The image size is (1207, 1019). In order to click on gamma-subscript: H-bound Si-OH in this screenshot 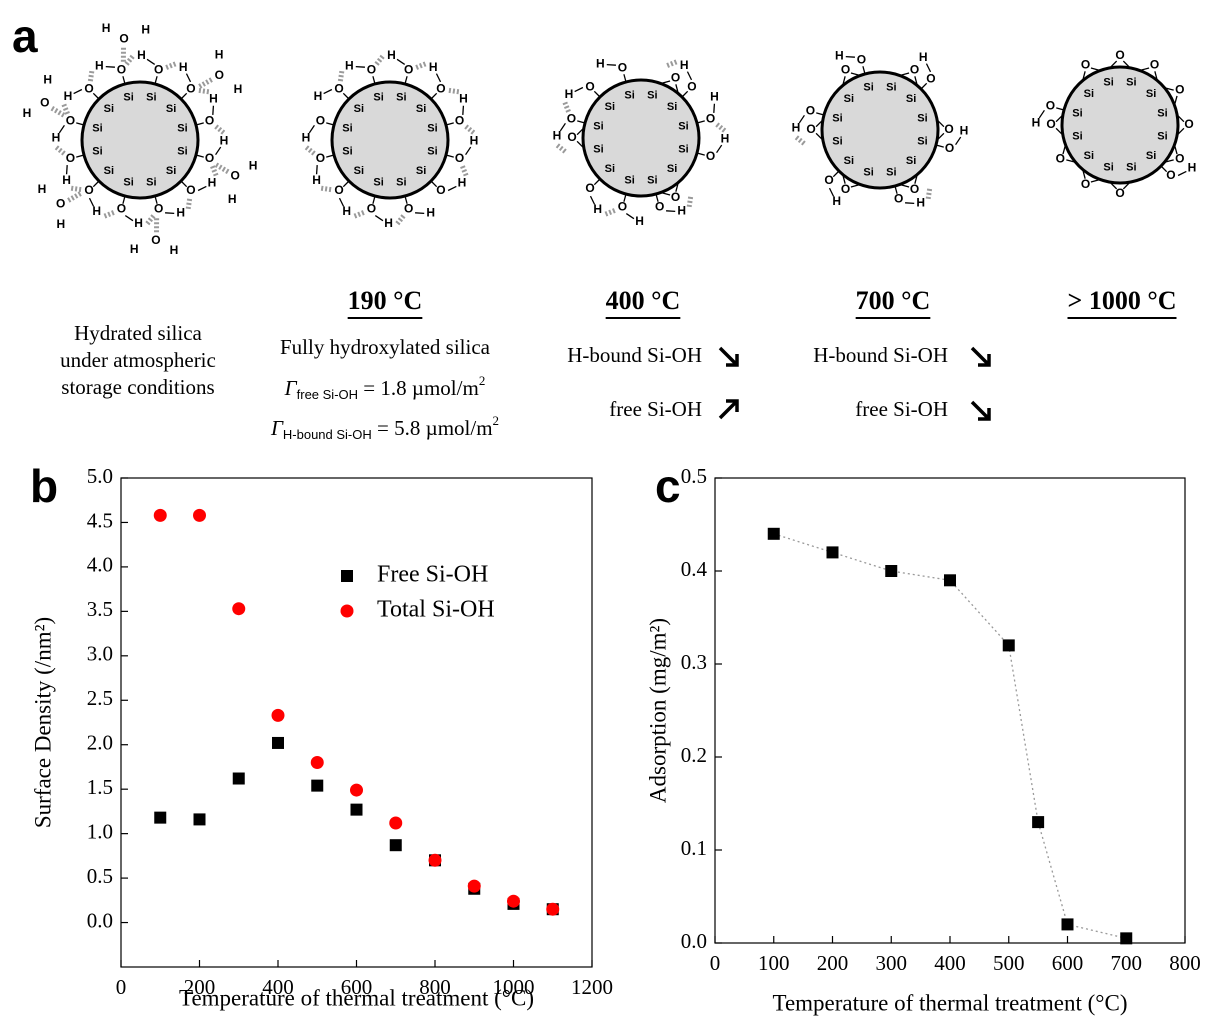, I will do `click(327, 434)`.